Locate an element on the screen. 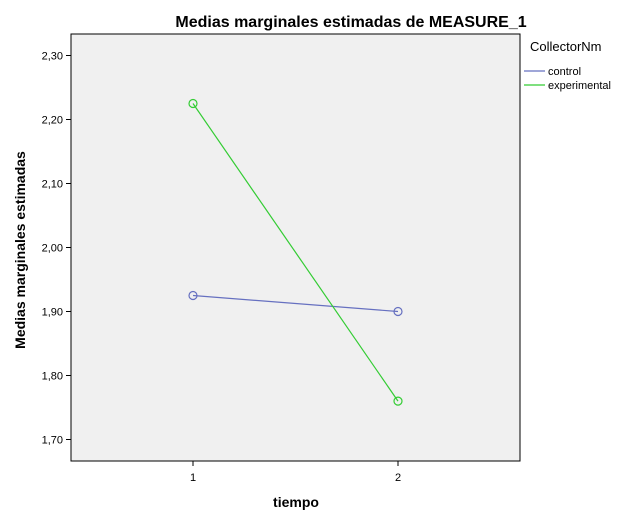 The height and width of the screenshot is (519, 621). y-axis: 1,70 1,80 1,90 2,00 2,10 2,20 2,30 is located at coordinates (56, 248).